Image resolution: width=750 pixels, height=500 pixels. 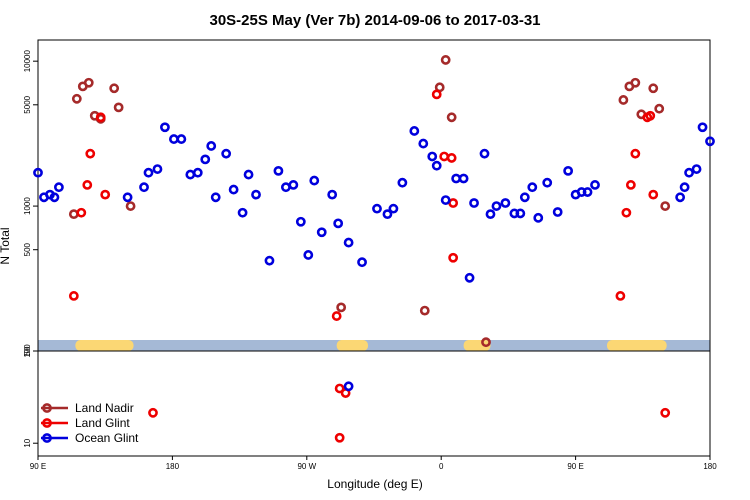 What do you see at coordinates (27, 104) in the screenshot?
I see `y-tick-label: 5000` at bounding box center [27, 104].